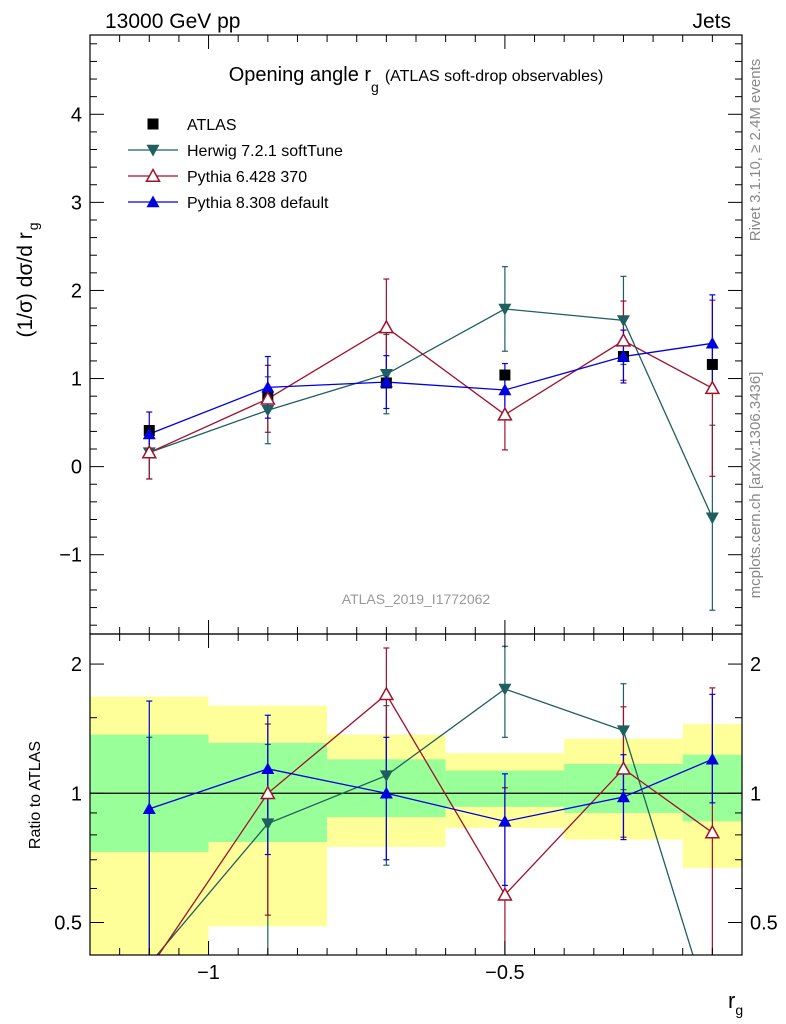 The height and width of the screenshot is (1024, 786). What do you see at coordinates (153, 201) in the screenshot?
I see `legend-marker-pythia-8-308-default` at bounding box center [153, 201].